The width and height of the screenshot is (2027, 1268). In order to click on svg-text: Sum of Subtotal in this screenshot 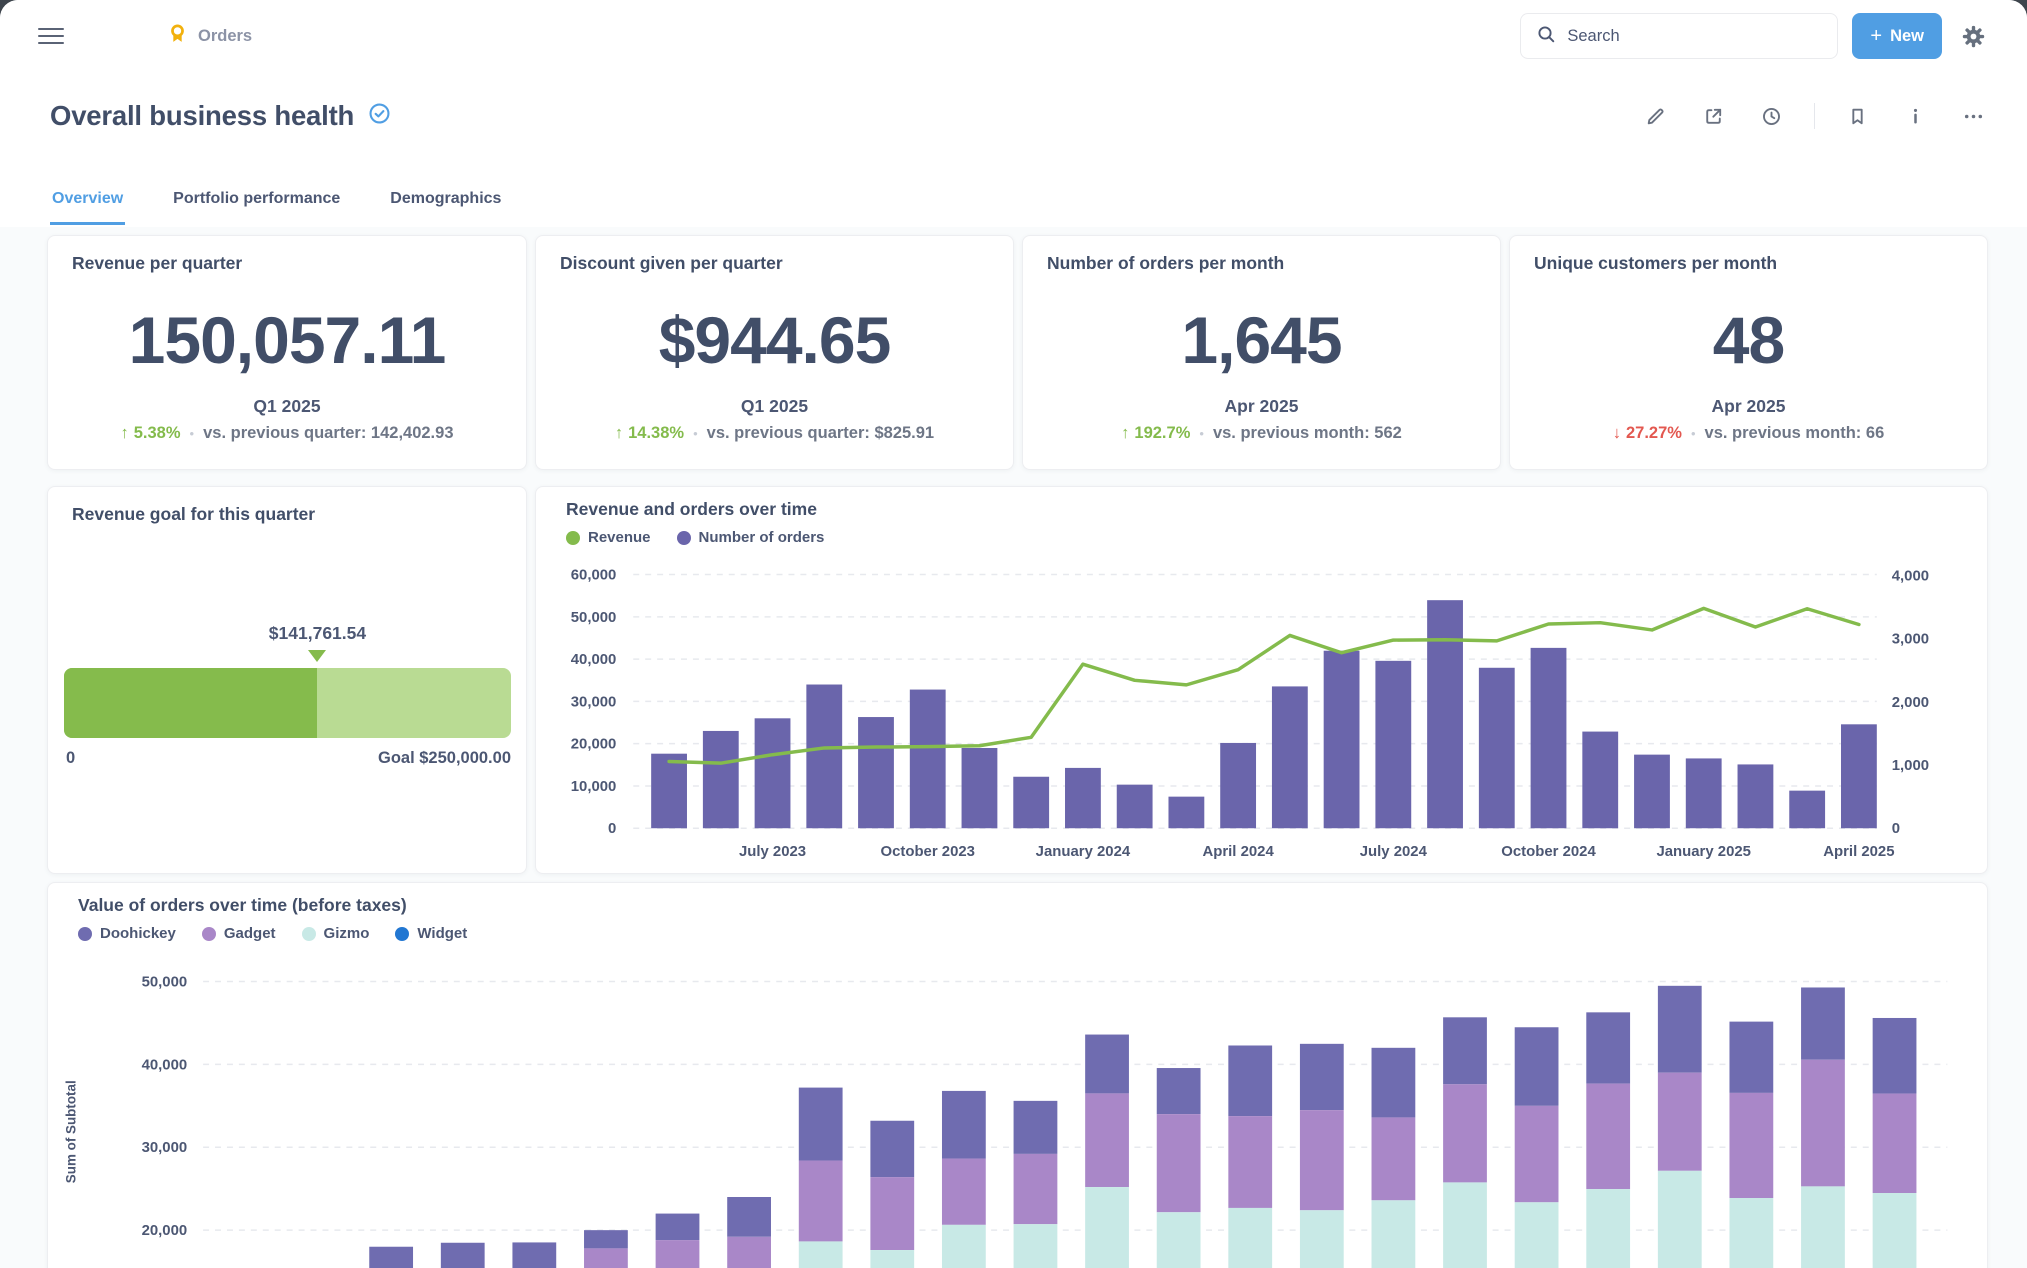, I will do `click(71, 1131)`.